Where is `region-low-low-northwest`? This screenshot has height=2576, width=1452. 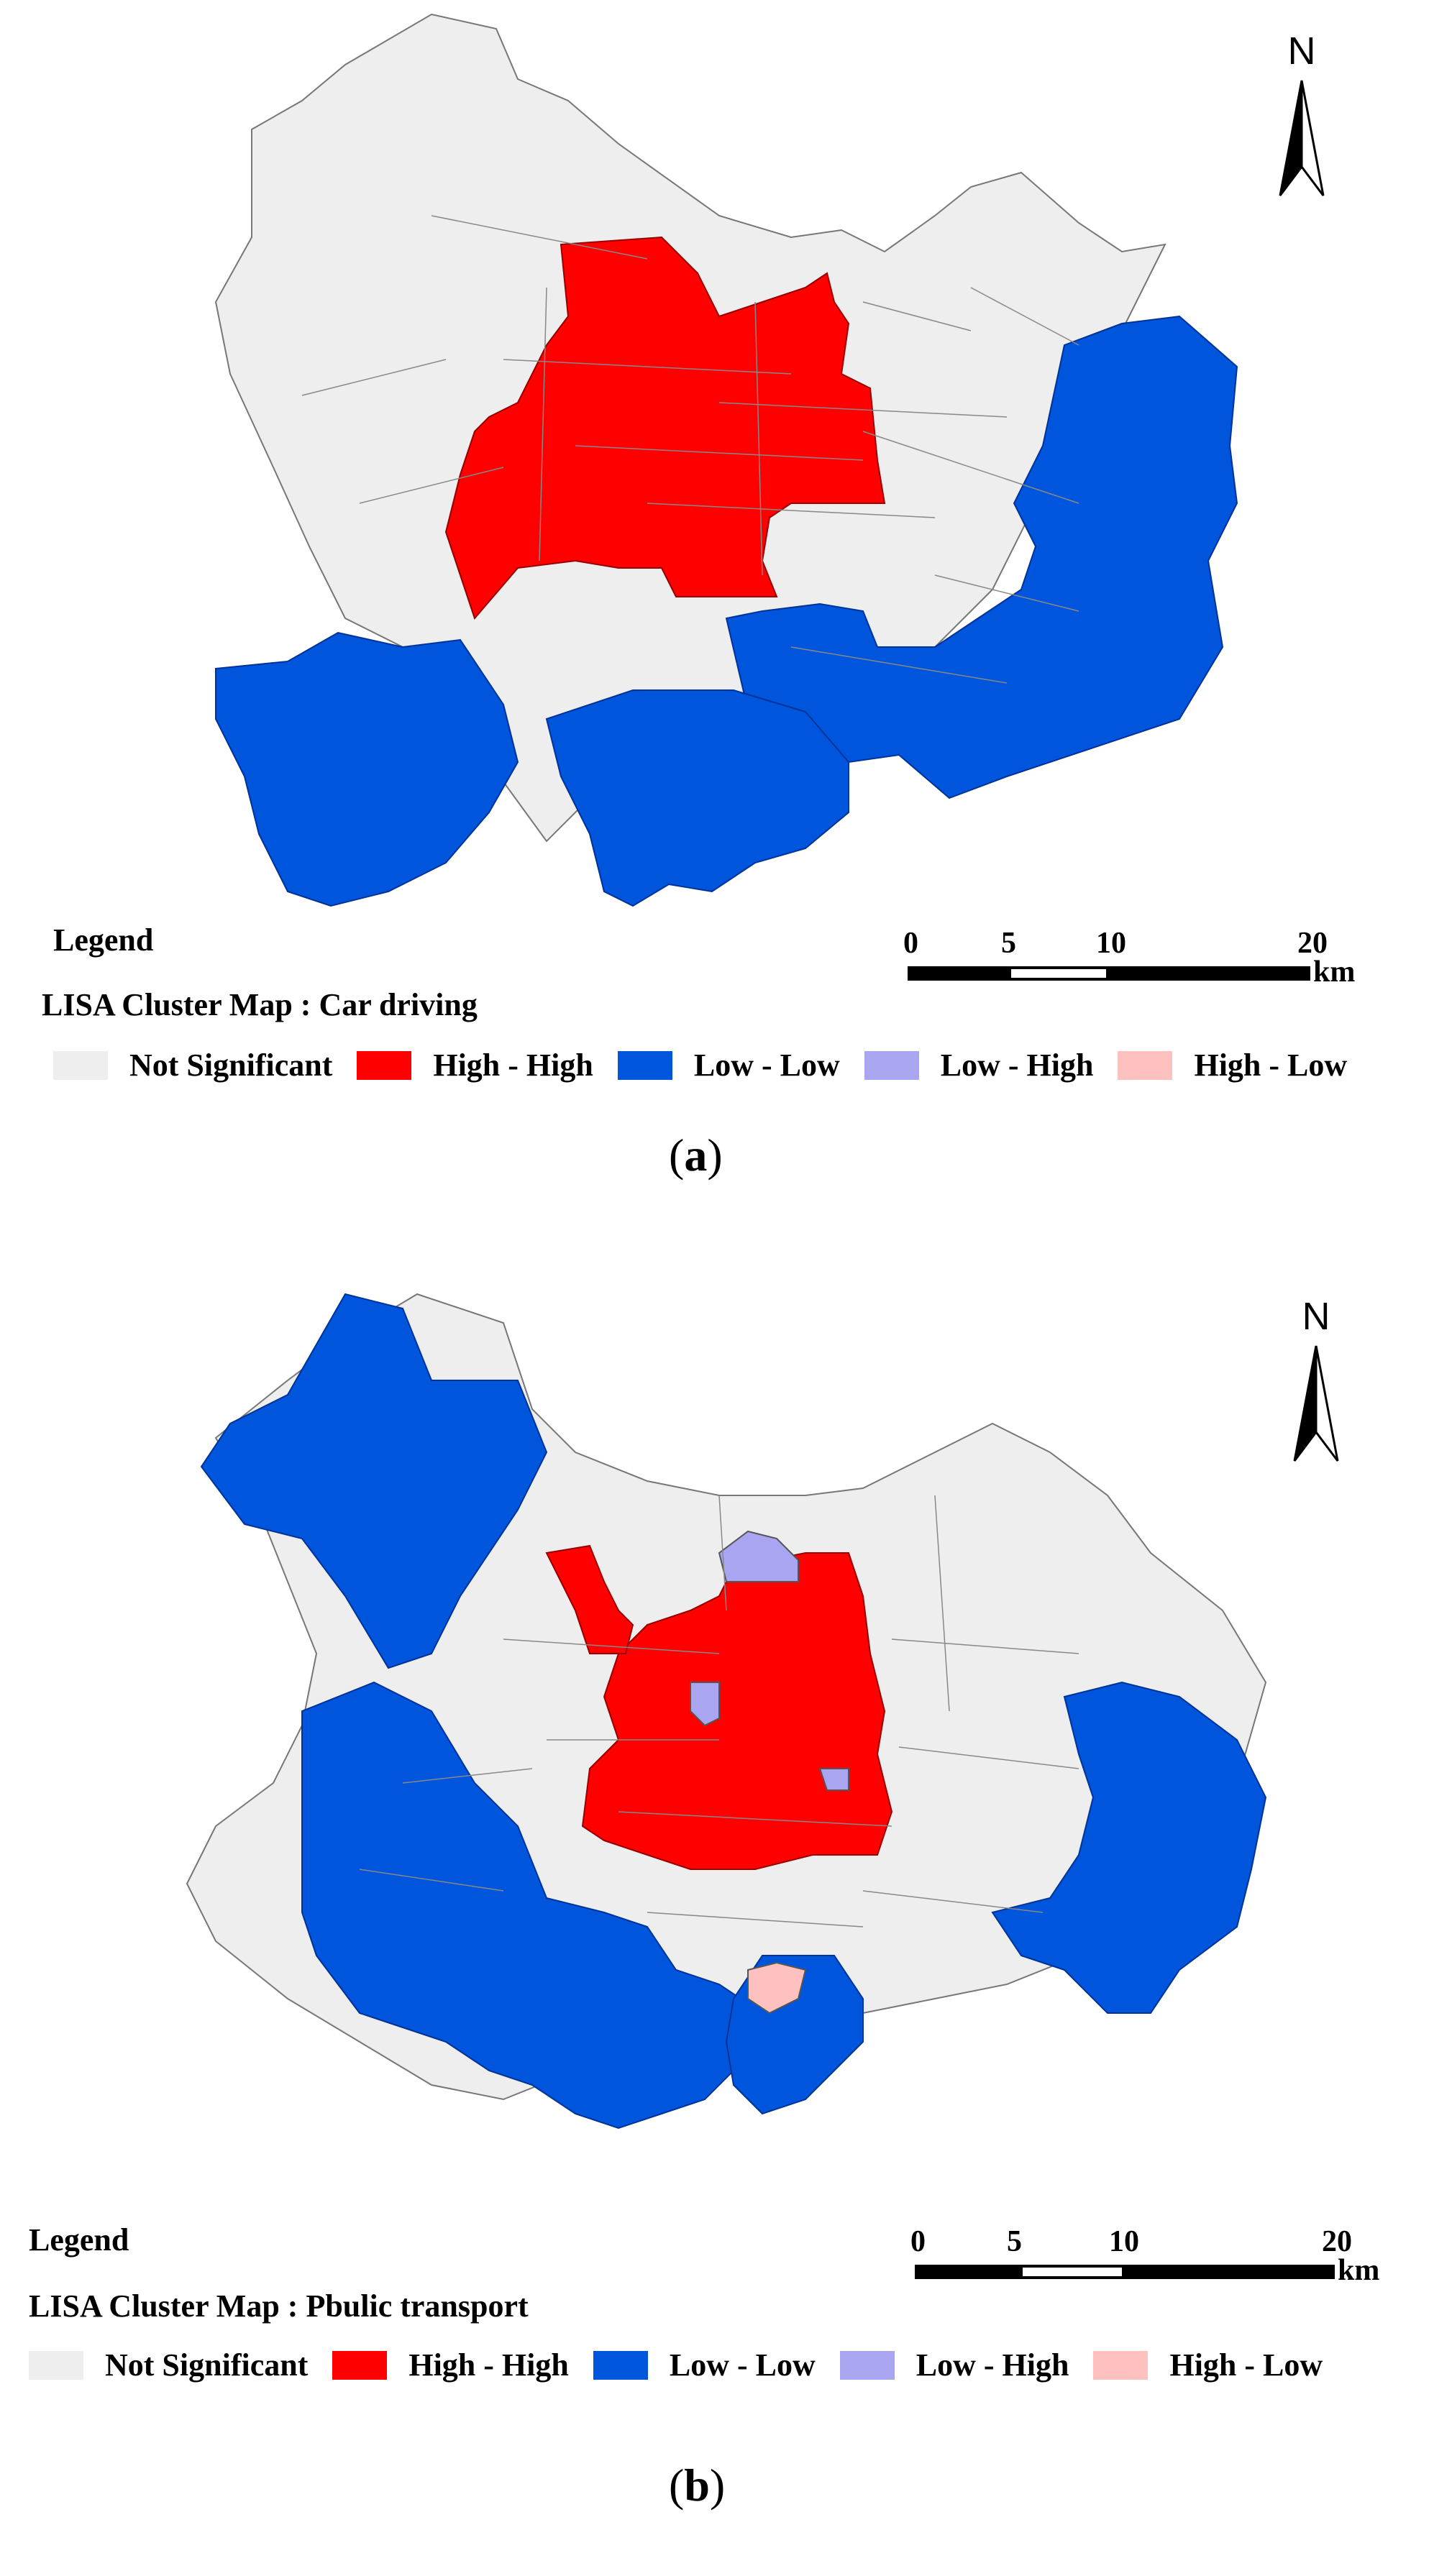 region-low-low-northwest is located at coordinates (374, 1481).